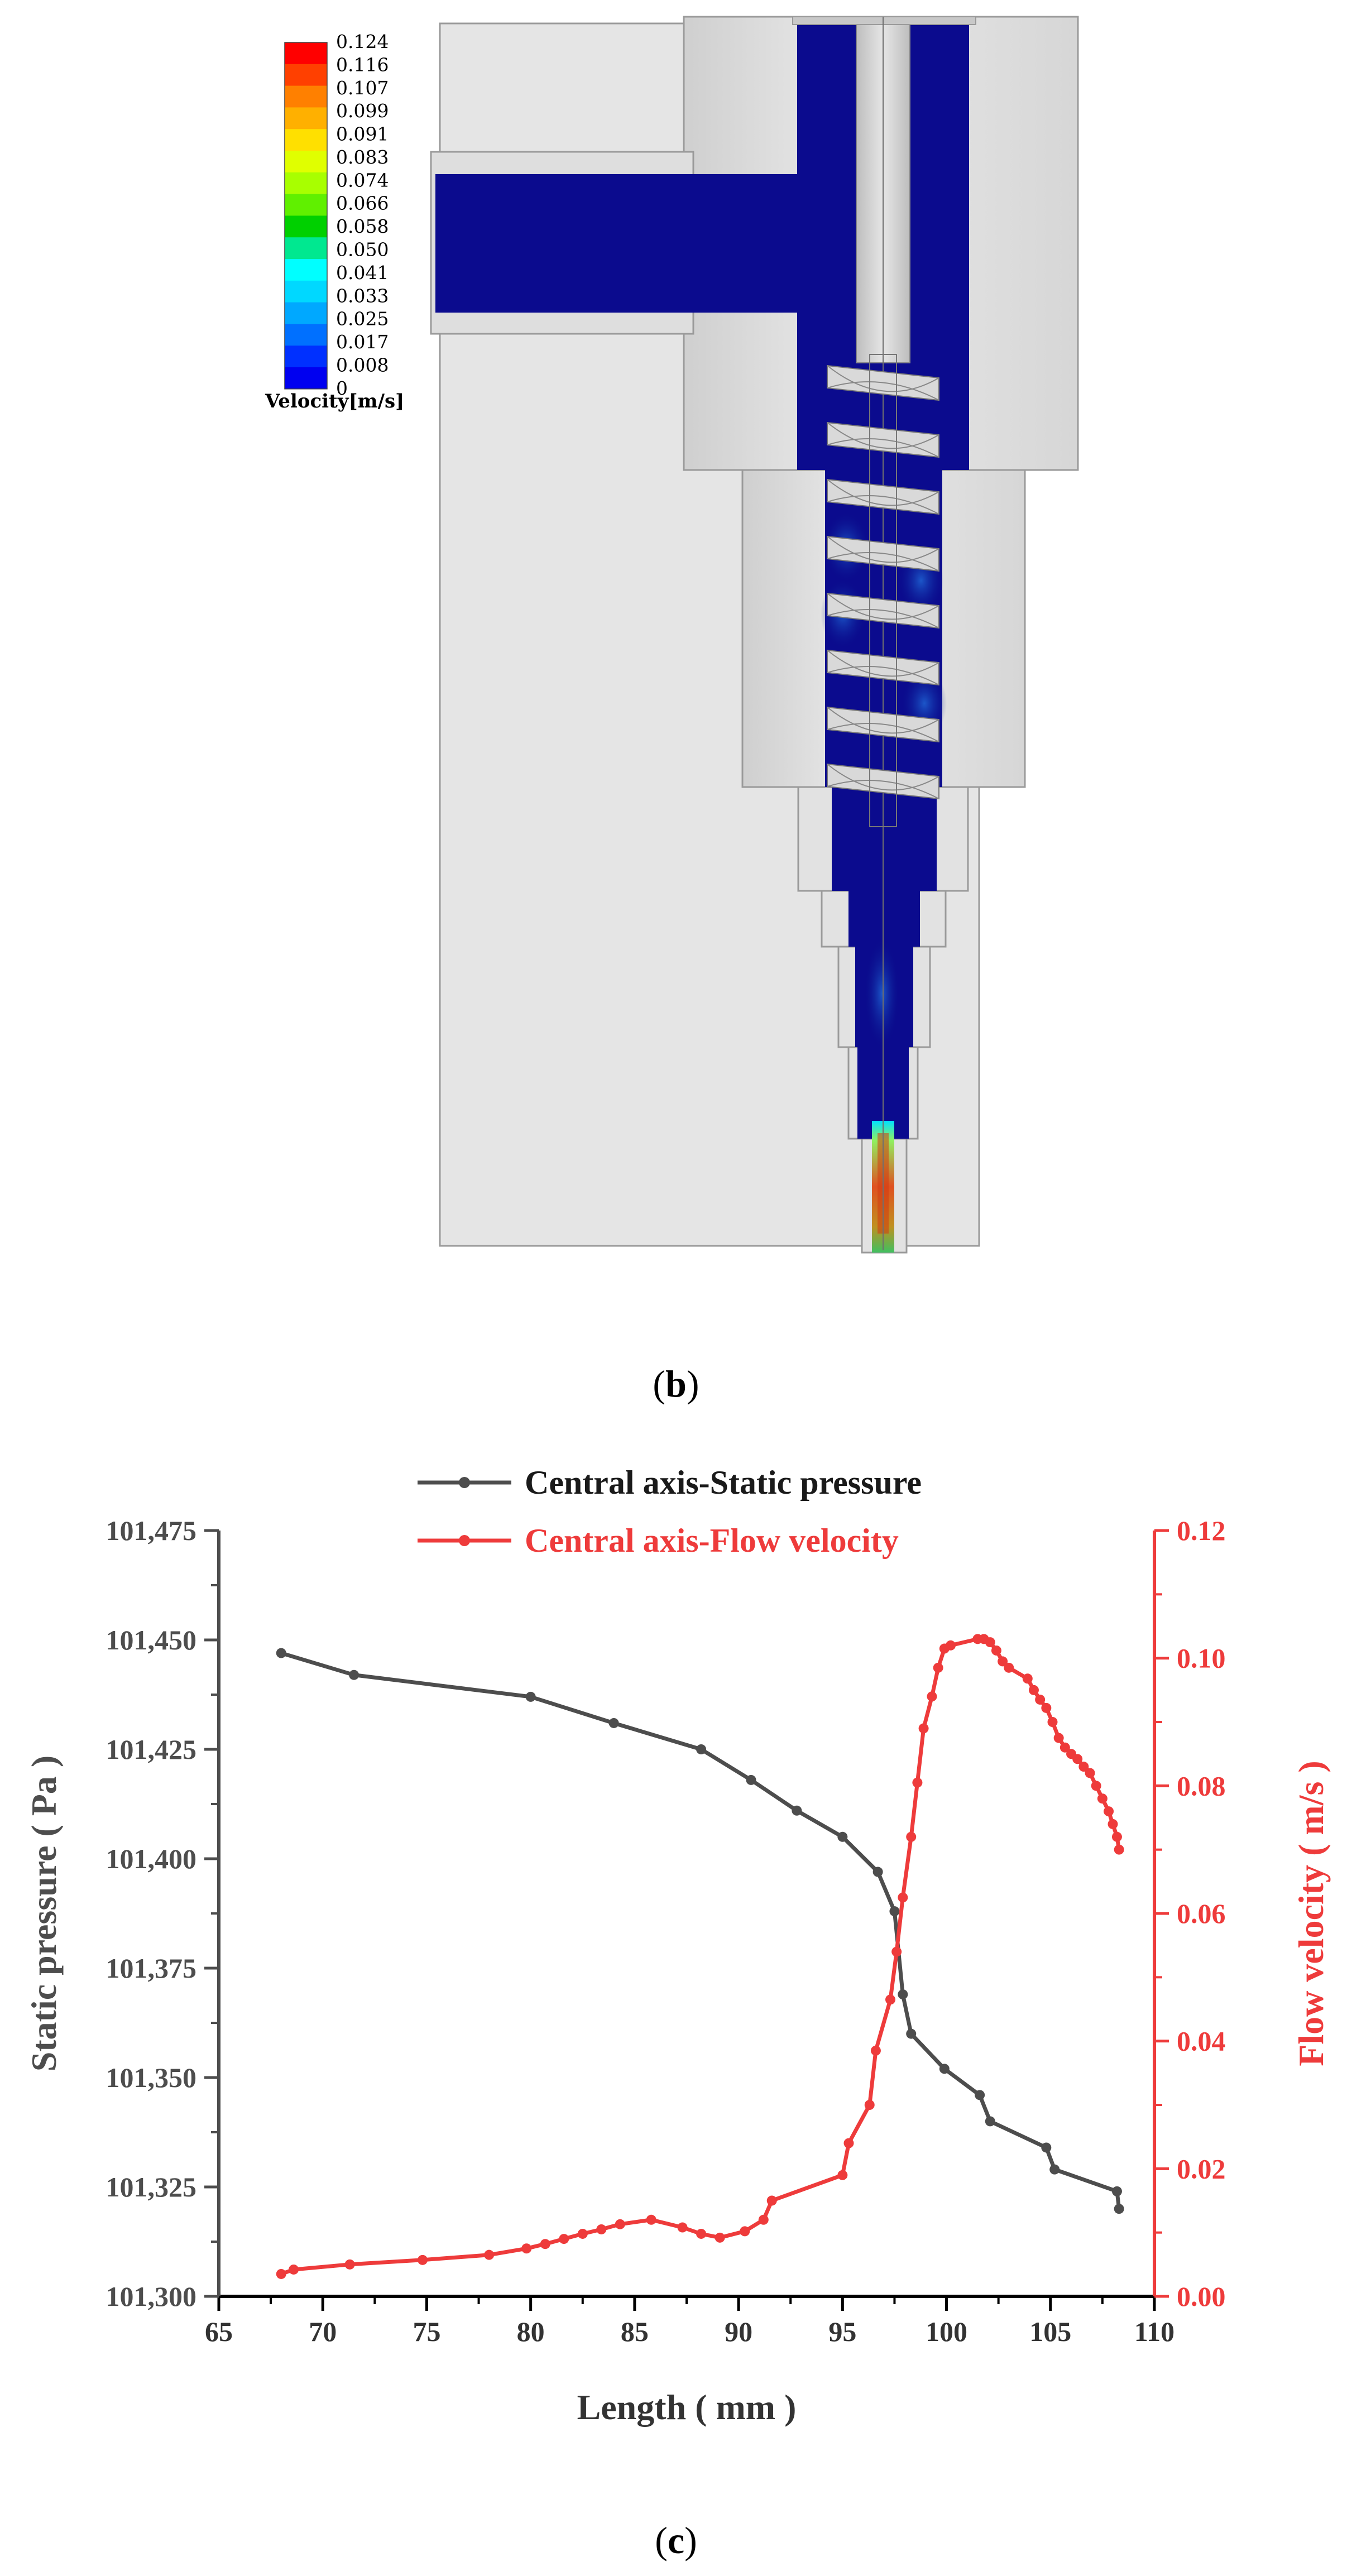 This screenshot has width=1352, height=2576. What do you see at coordinates (723, 1482) in the screenshot?
I see `legend-entry: Central axis-Static pressure` at bounding box center [723, 1482].